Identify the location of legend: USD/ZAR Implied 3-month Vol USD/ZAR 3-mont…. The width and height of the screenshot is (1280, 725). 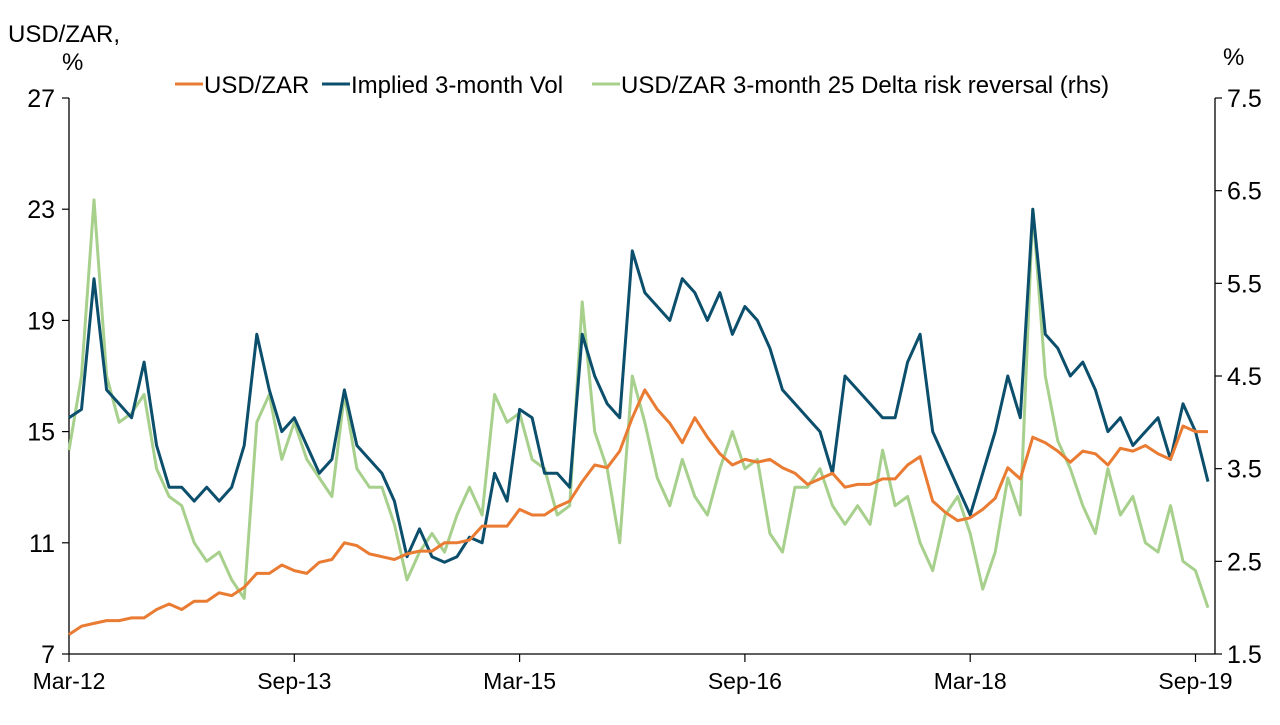
(642, 85).